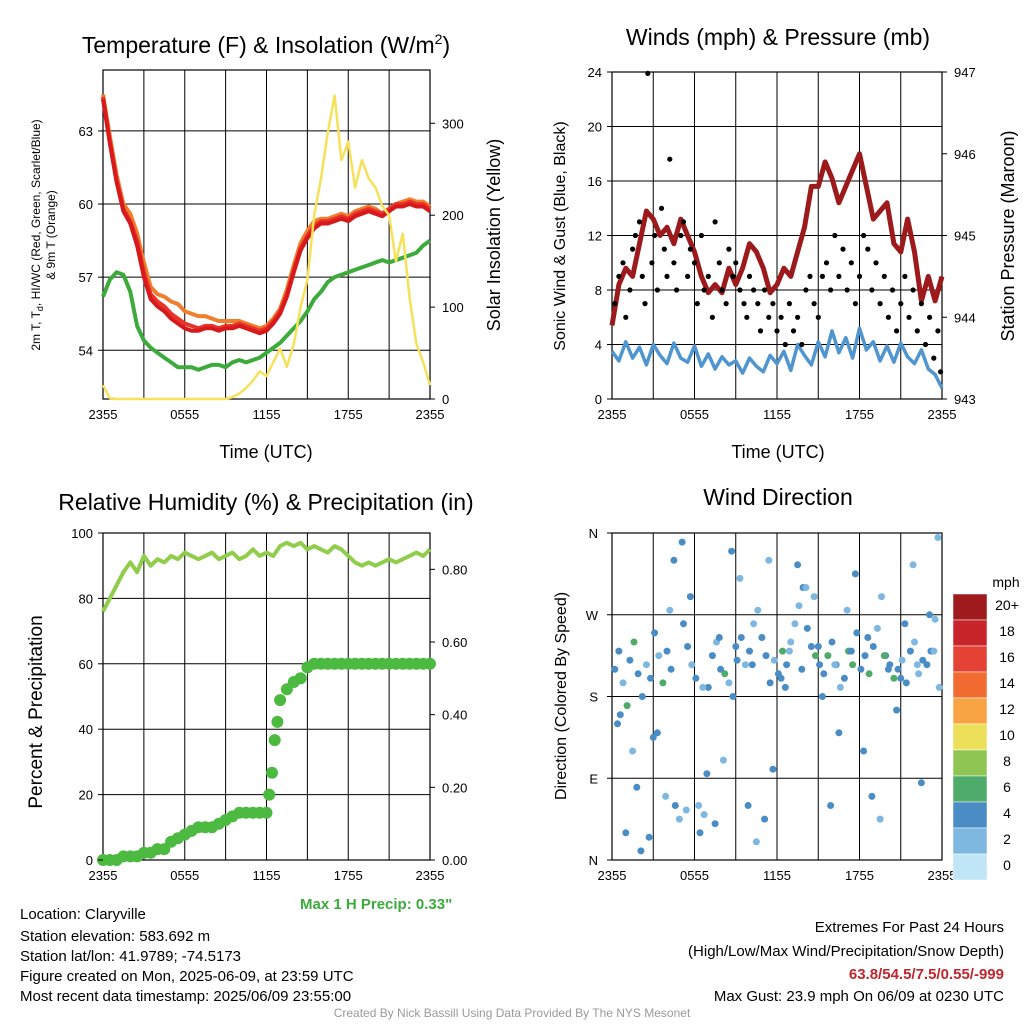 The width and height of the screenshot is (1024, 1024). What do you see at coordinates (86, 277) in the screenshot?
I see `y-tick-label: 57` at bounding box center [86, 277].